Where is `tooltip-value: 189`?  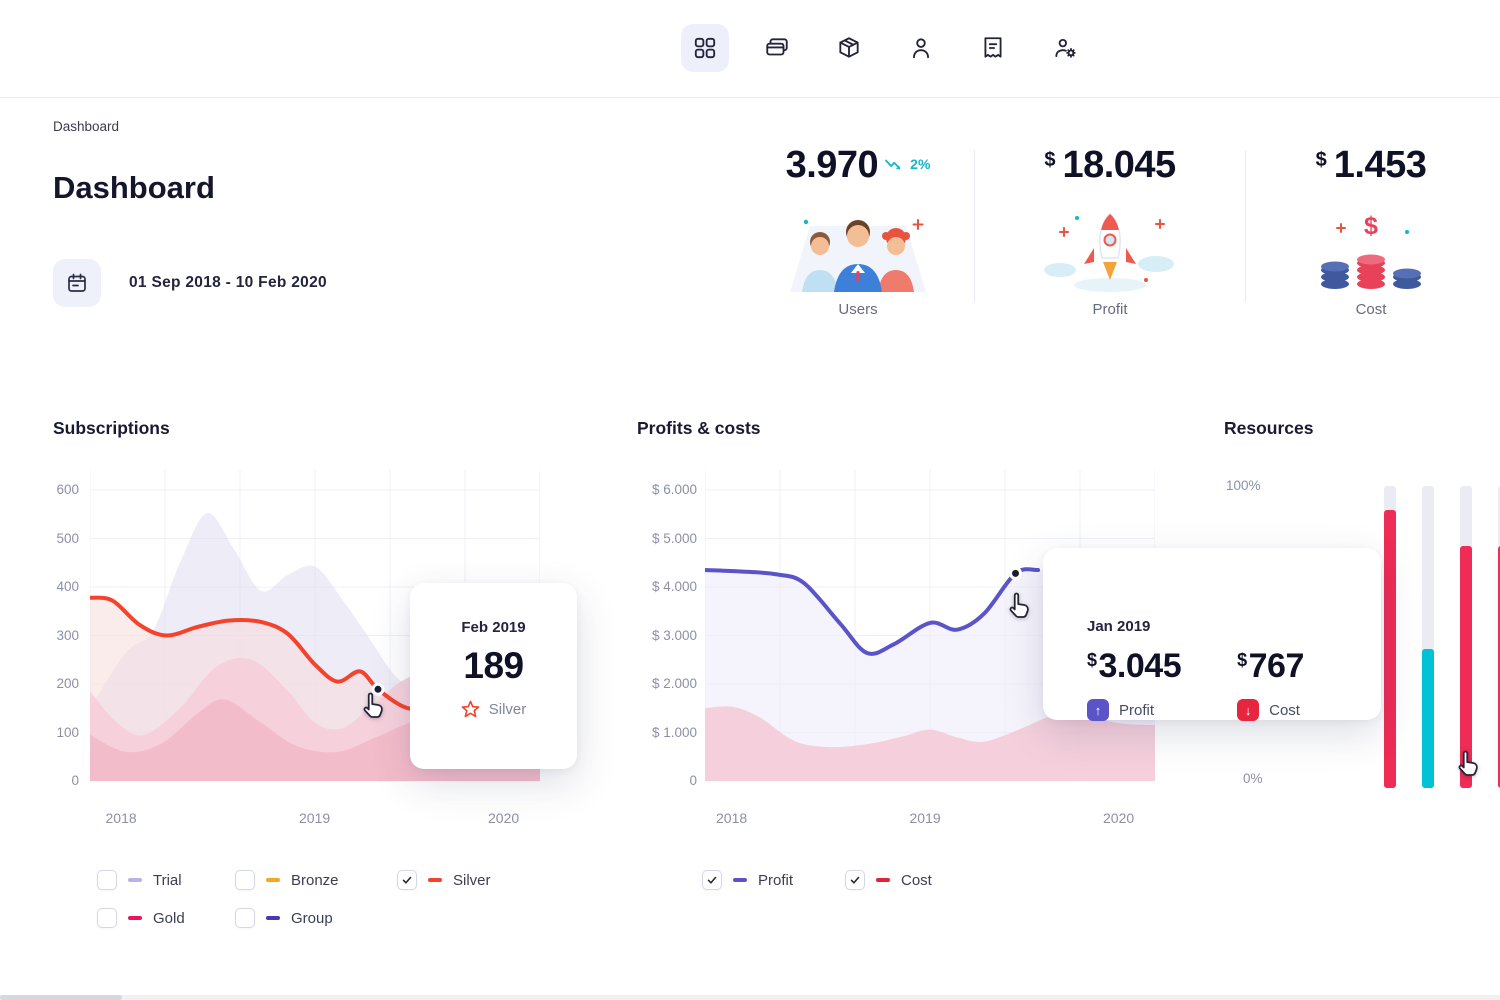
tooltip-value: 189 is located at coordinates (493, 665).